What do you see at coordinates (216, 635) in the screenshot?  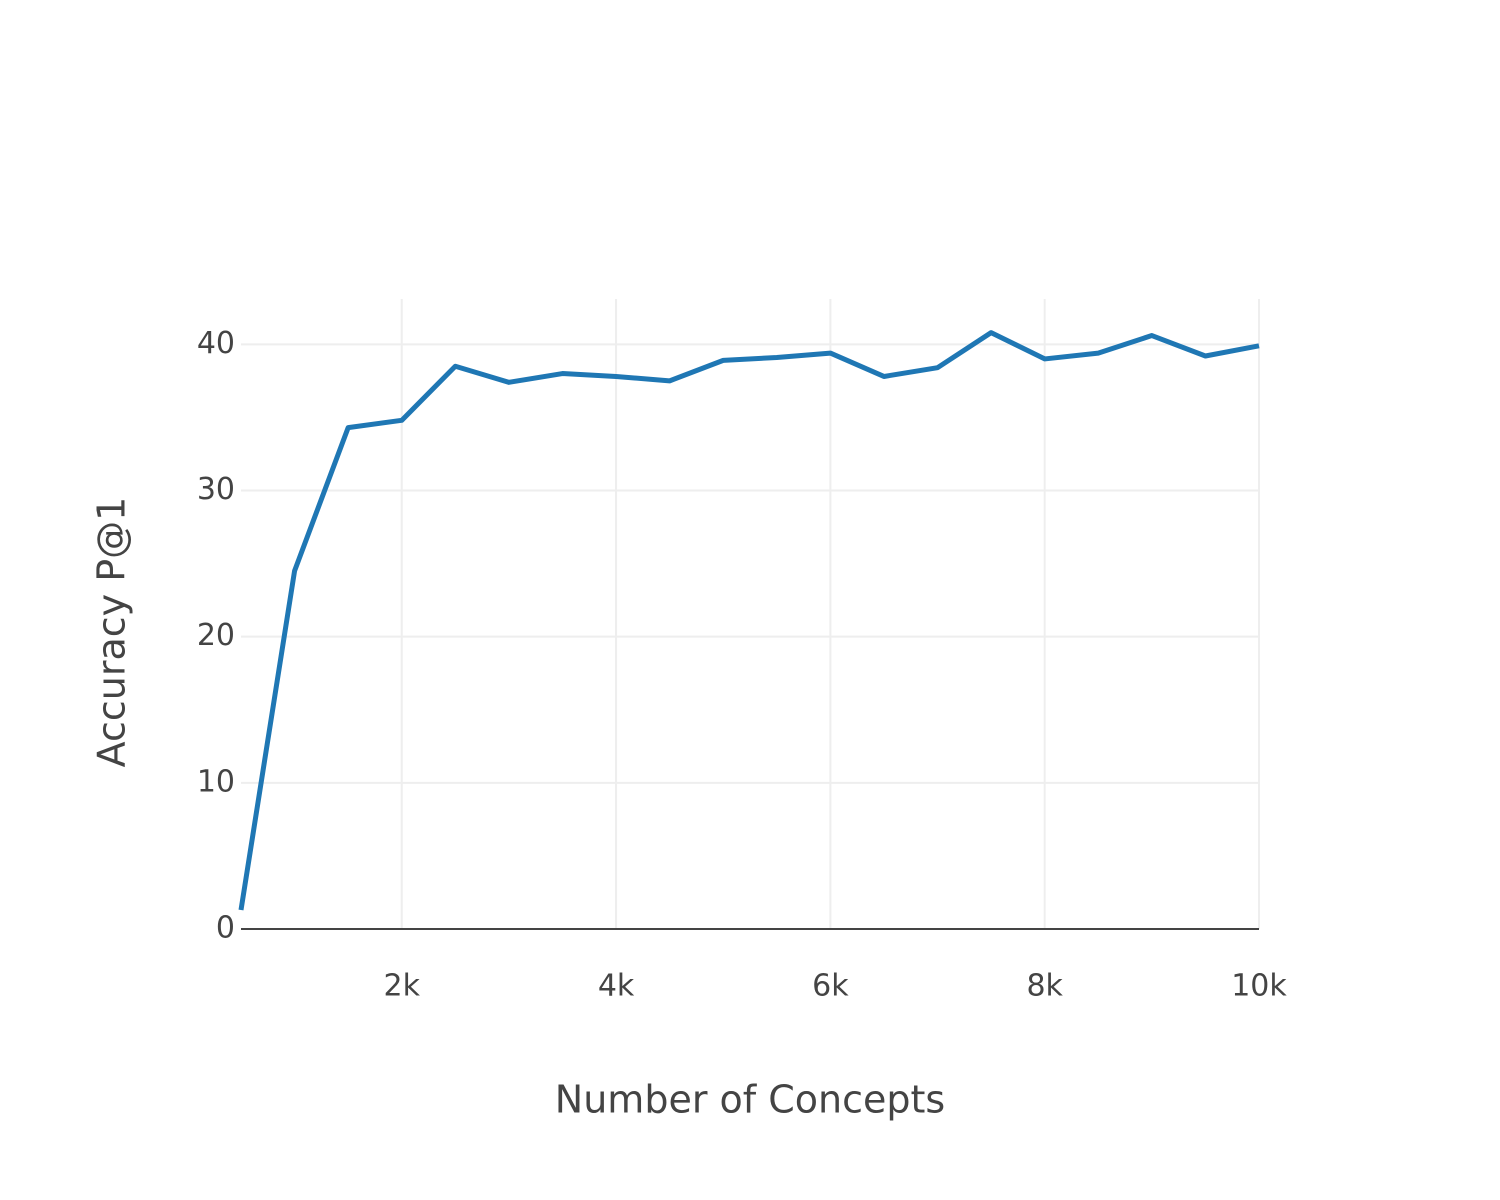 I see `y-tick-label: 20` at bounding box center [216, 635].